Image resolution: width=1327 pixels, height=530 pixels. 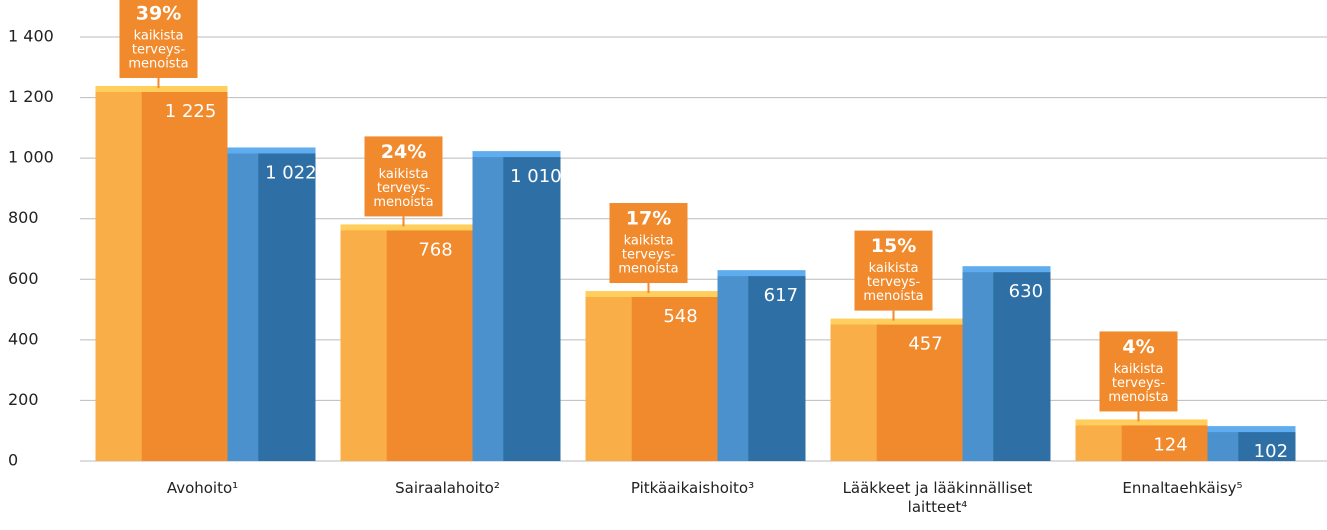 I want to click on x-tick-label: Pitkäaikaishoito³, so click(x=692, y=488).